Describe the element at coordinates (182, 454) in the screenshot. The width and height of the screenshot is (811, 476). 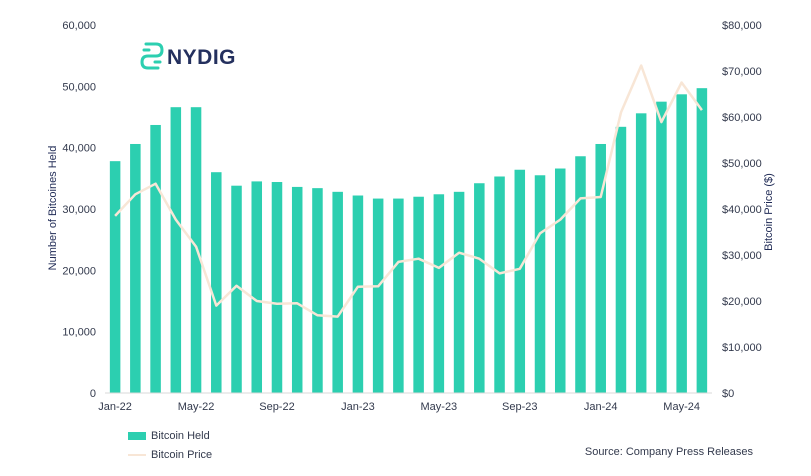
I see `legend-label-bitcoin-price: Bitcoin Price` at that location.